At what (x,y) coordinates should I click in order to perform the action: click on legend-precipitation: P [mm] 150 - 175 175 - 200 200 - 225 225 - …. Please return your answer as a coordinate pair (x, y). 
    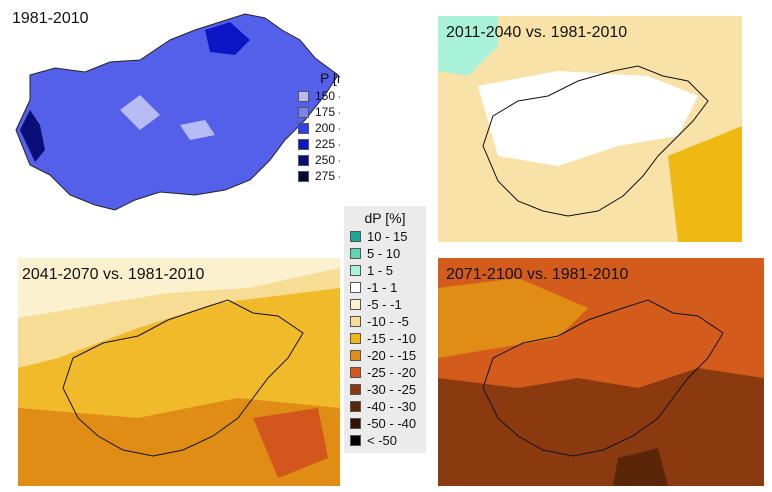
    Looking at the image, I should click on (319, 127).